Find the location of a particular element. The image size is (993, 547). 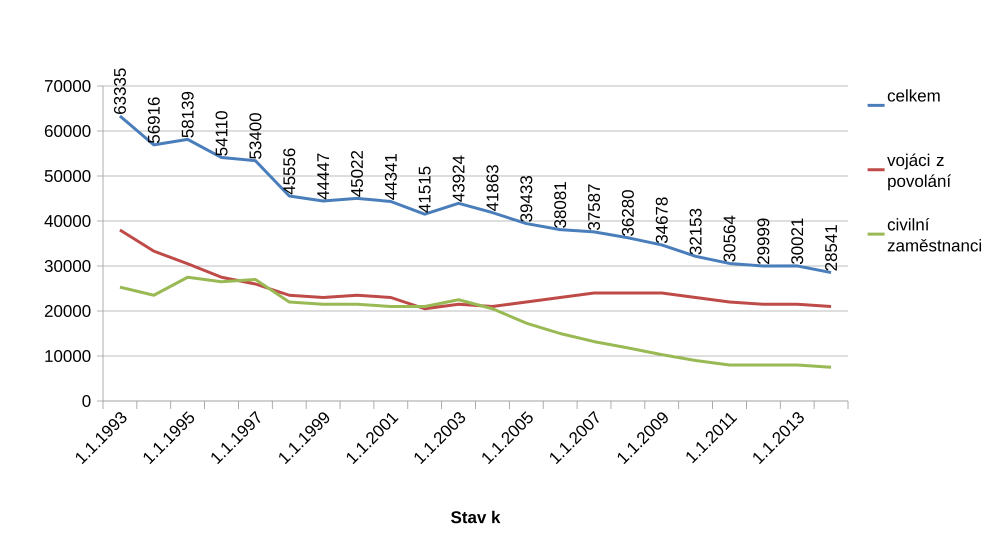

data-label: 39433 is located at coordinates (526, 199).